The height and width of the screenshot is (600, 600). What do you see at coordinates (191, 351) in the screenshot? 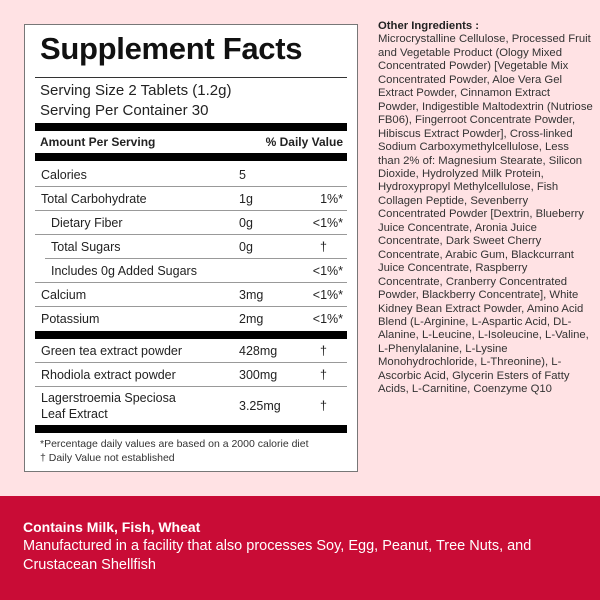
I see `extract-row: Green tea extract powder 428mg †` at bounding box center [191, 351].